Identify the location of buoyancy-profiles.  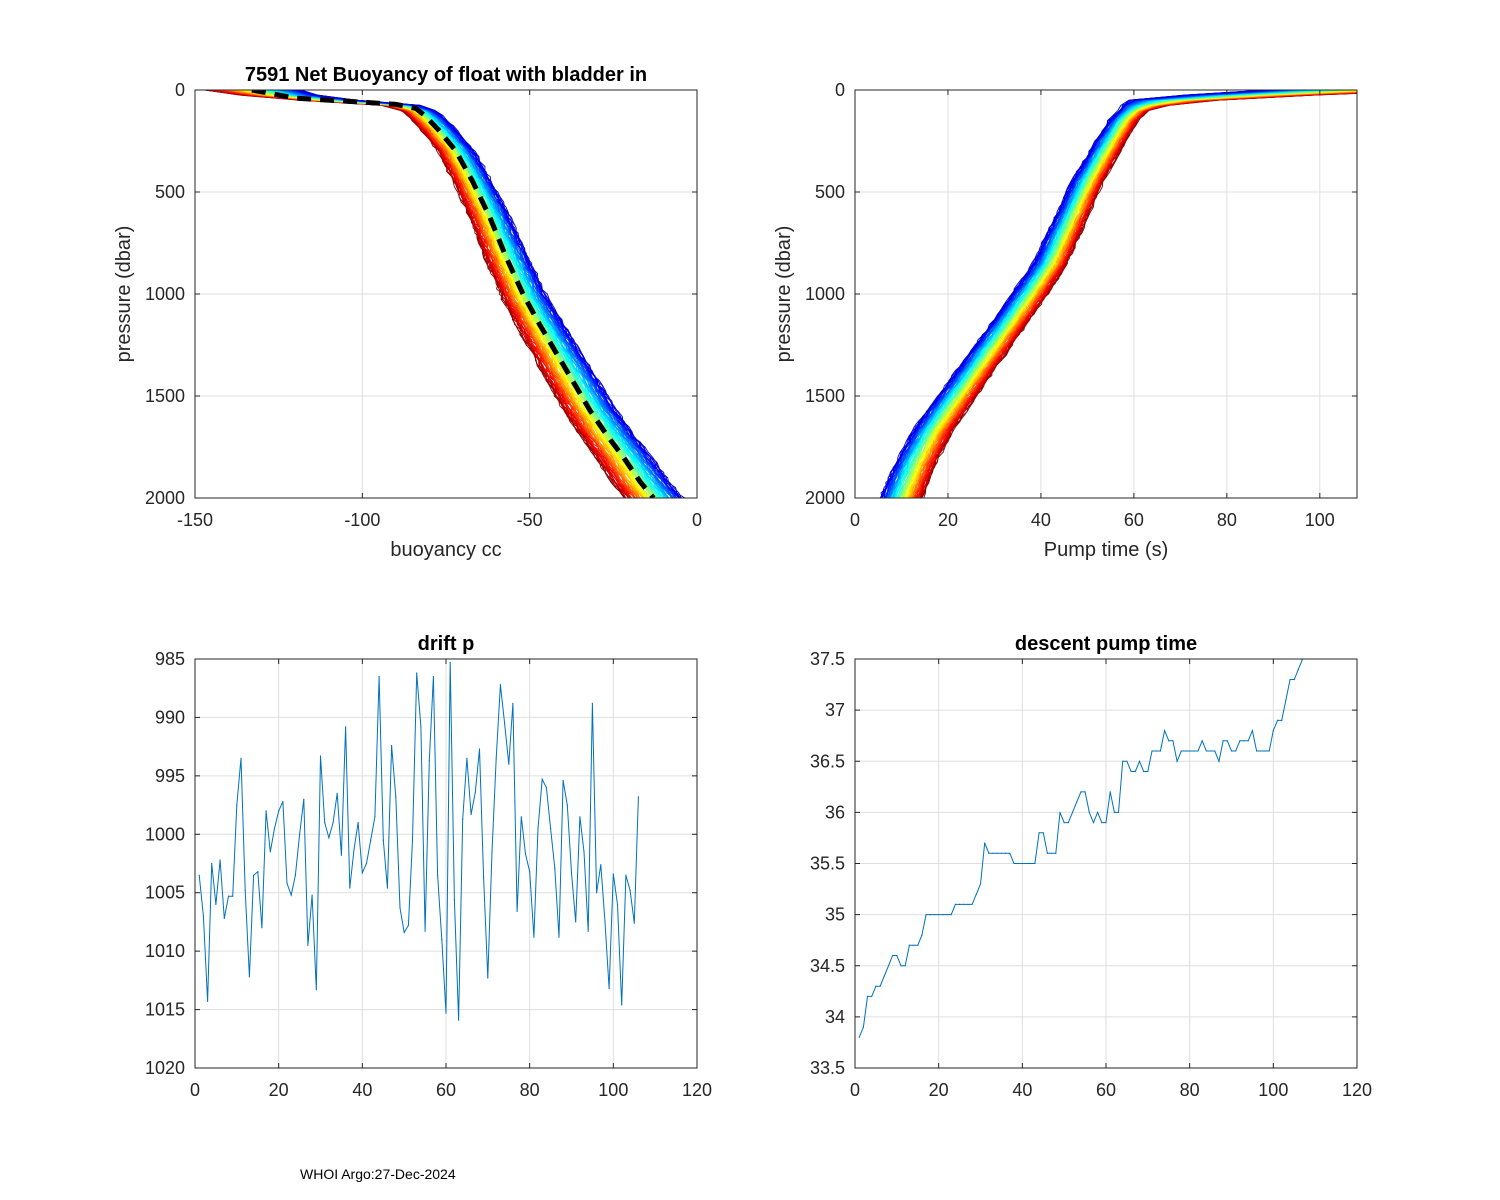
(445, 294).